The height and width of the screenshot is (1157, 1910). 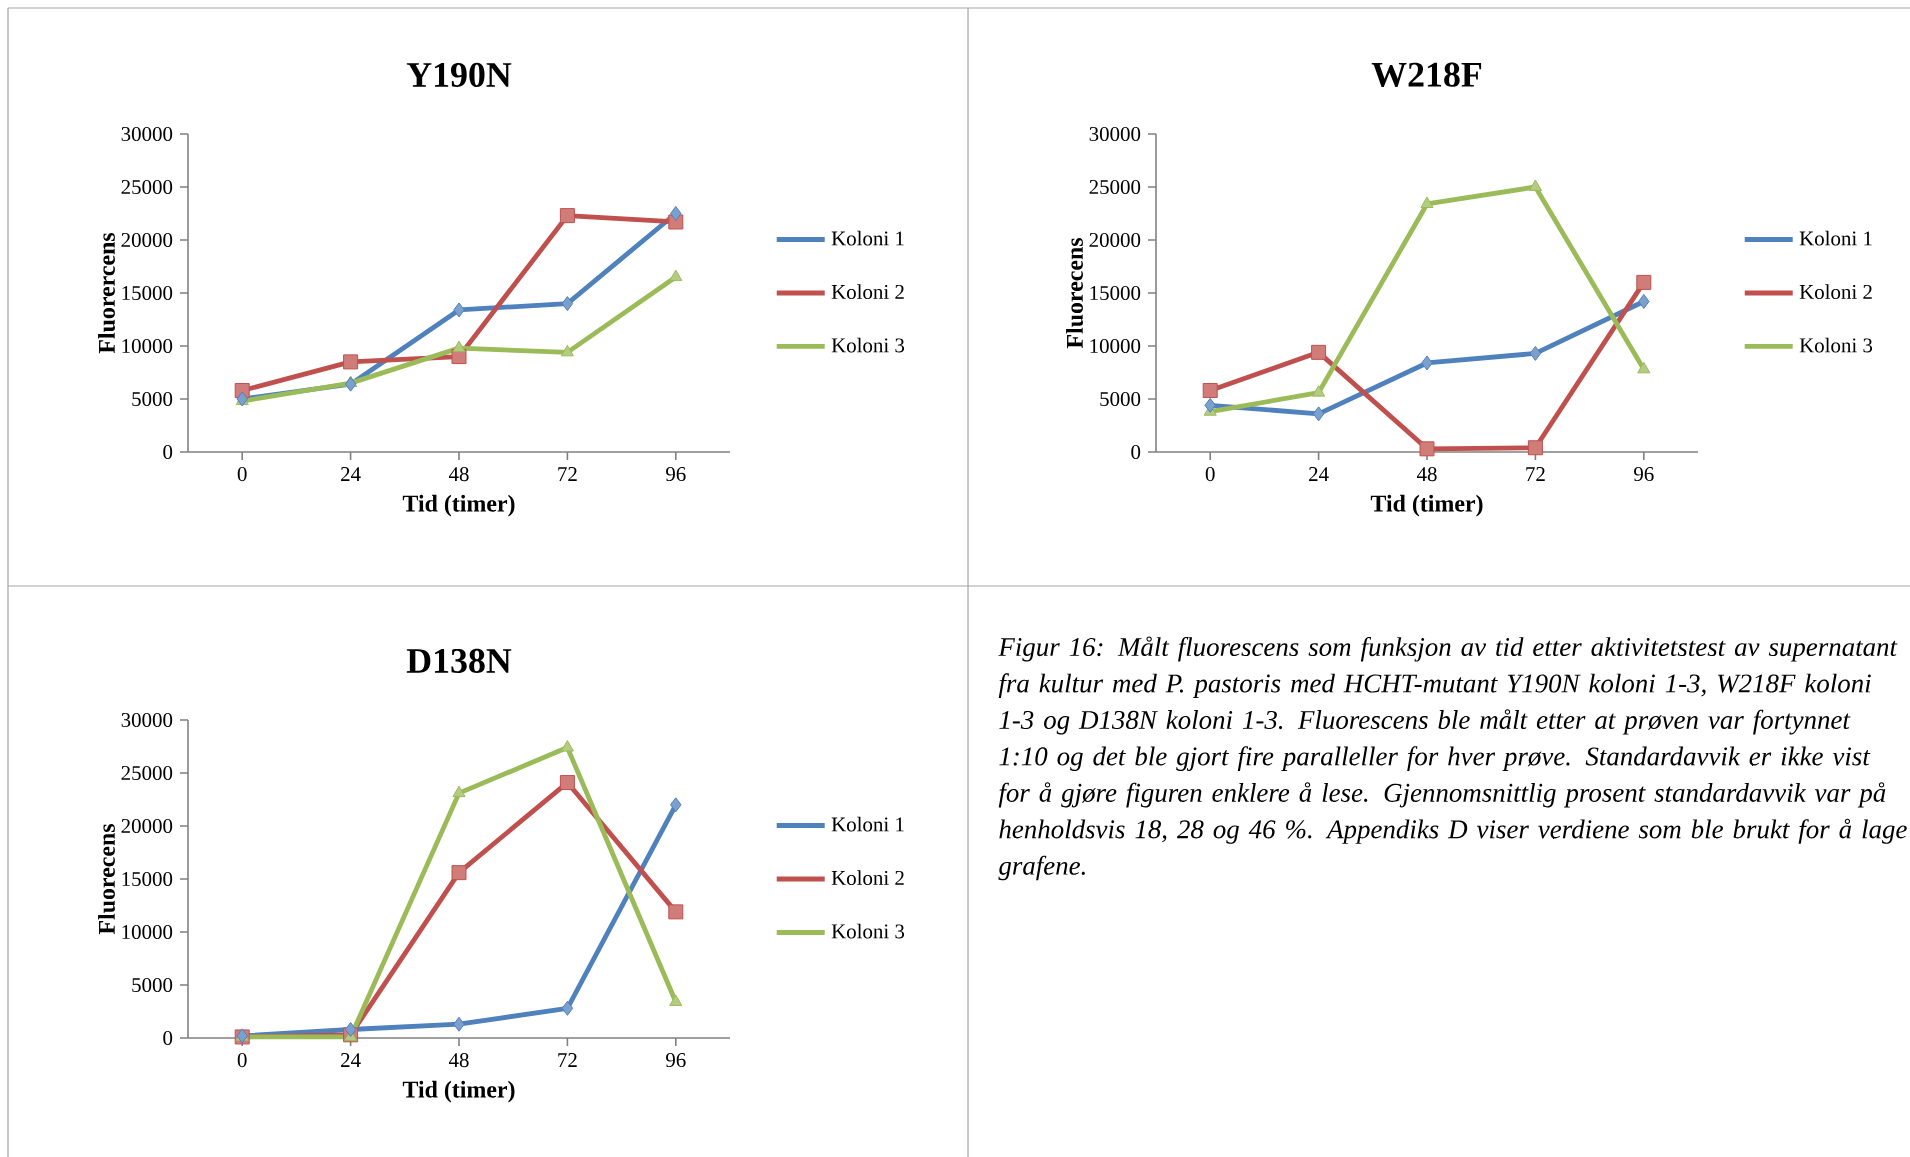 What do you see at coordinates (1452, 758) in the screenshot?
I see `text: Figur 16: Målt fluorescens som funksjon av tid etter aktivitetstest av supernatant fra kultur med P. pastoris med HCHT-mutant Y190N koloni 1-3, W218F koloni 1-3 og D138N koloni 1-3. Fluorescens ble målt etter at prøven var fortynnet 1:10 og det ble gjort fire paralleller for hver prøve. Standardavvik er ikke vist for å gjøre figuren enklere å lese. Gjennomsnittlig prosent standardavvik var på henholdsvis 18, 28 og 46 %. Appendiks D viser verdiene som ble brukt for å lage grafene.` at bounding box center [1452, 758].